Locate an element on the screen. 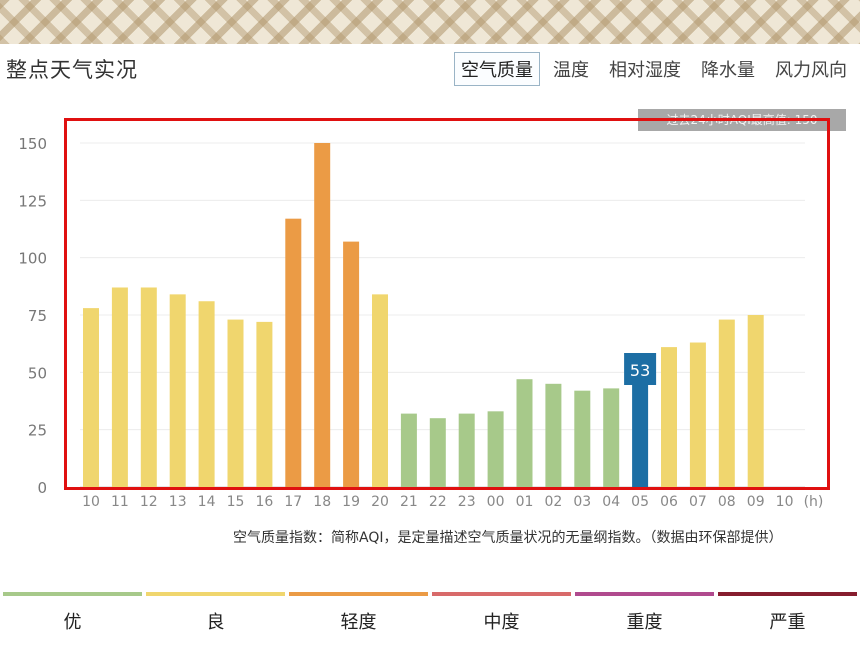 This screenshot has height=645, width=860. y-tick-label: 150 is located at coordinates (32, 144).